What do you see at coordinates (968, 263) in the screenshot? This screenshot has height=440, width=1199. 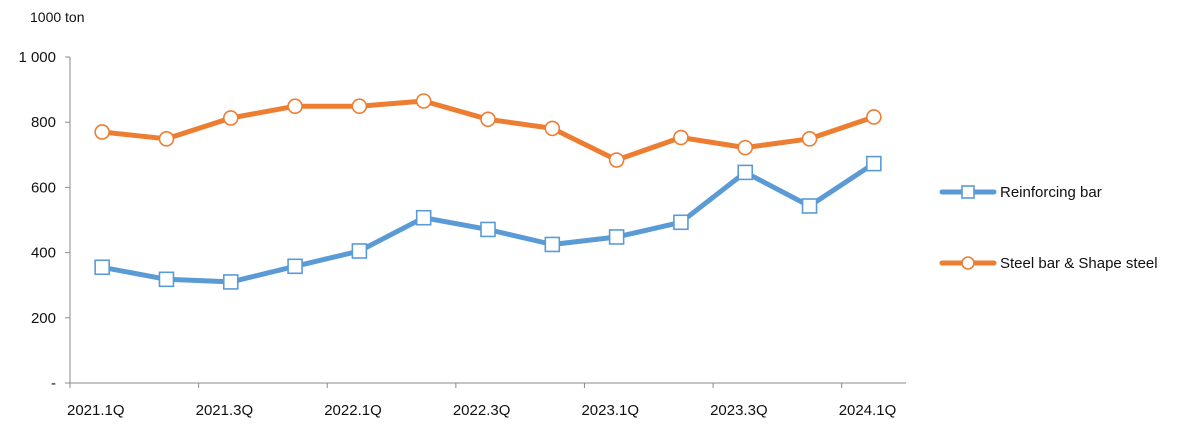 I see `legend-marker-circle` at bounding box center [968, 263].